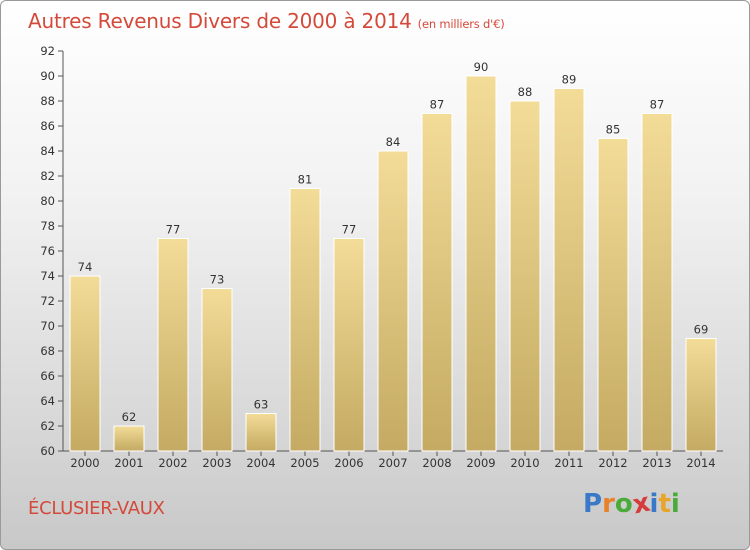 The image size is (750, 550). Describe the element at coordinates (437, 105) in the screenshot. I see `data-label-2008: 87` at that location.